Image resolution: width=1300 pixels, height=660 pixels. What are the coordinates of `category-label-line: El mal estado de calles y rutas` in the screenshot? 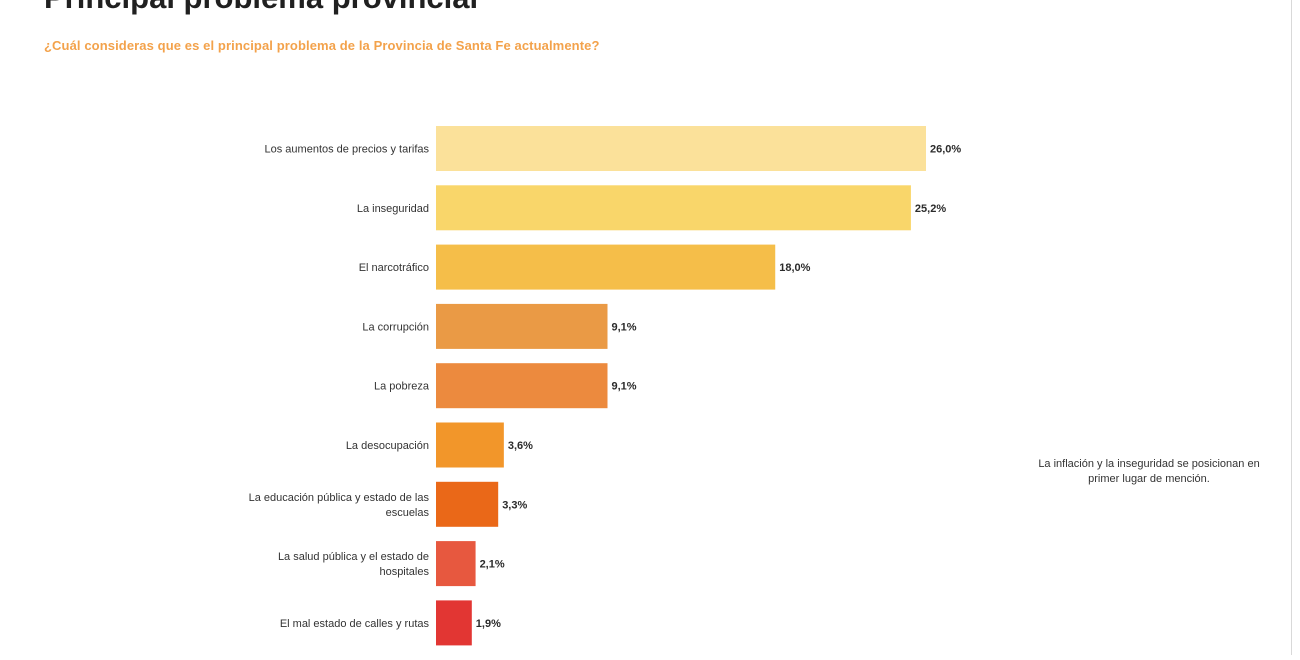 It's located at (355, 624).